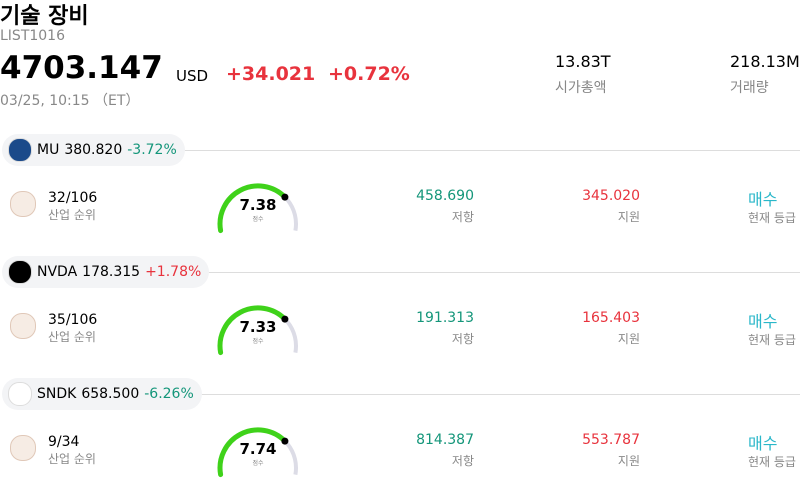 This screenshot has height=488, width=800. I want to click on ticker-change: -6.26%, so click(169, 394).